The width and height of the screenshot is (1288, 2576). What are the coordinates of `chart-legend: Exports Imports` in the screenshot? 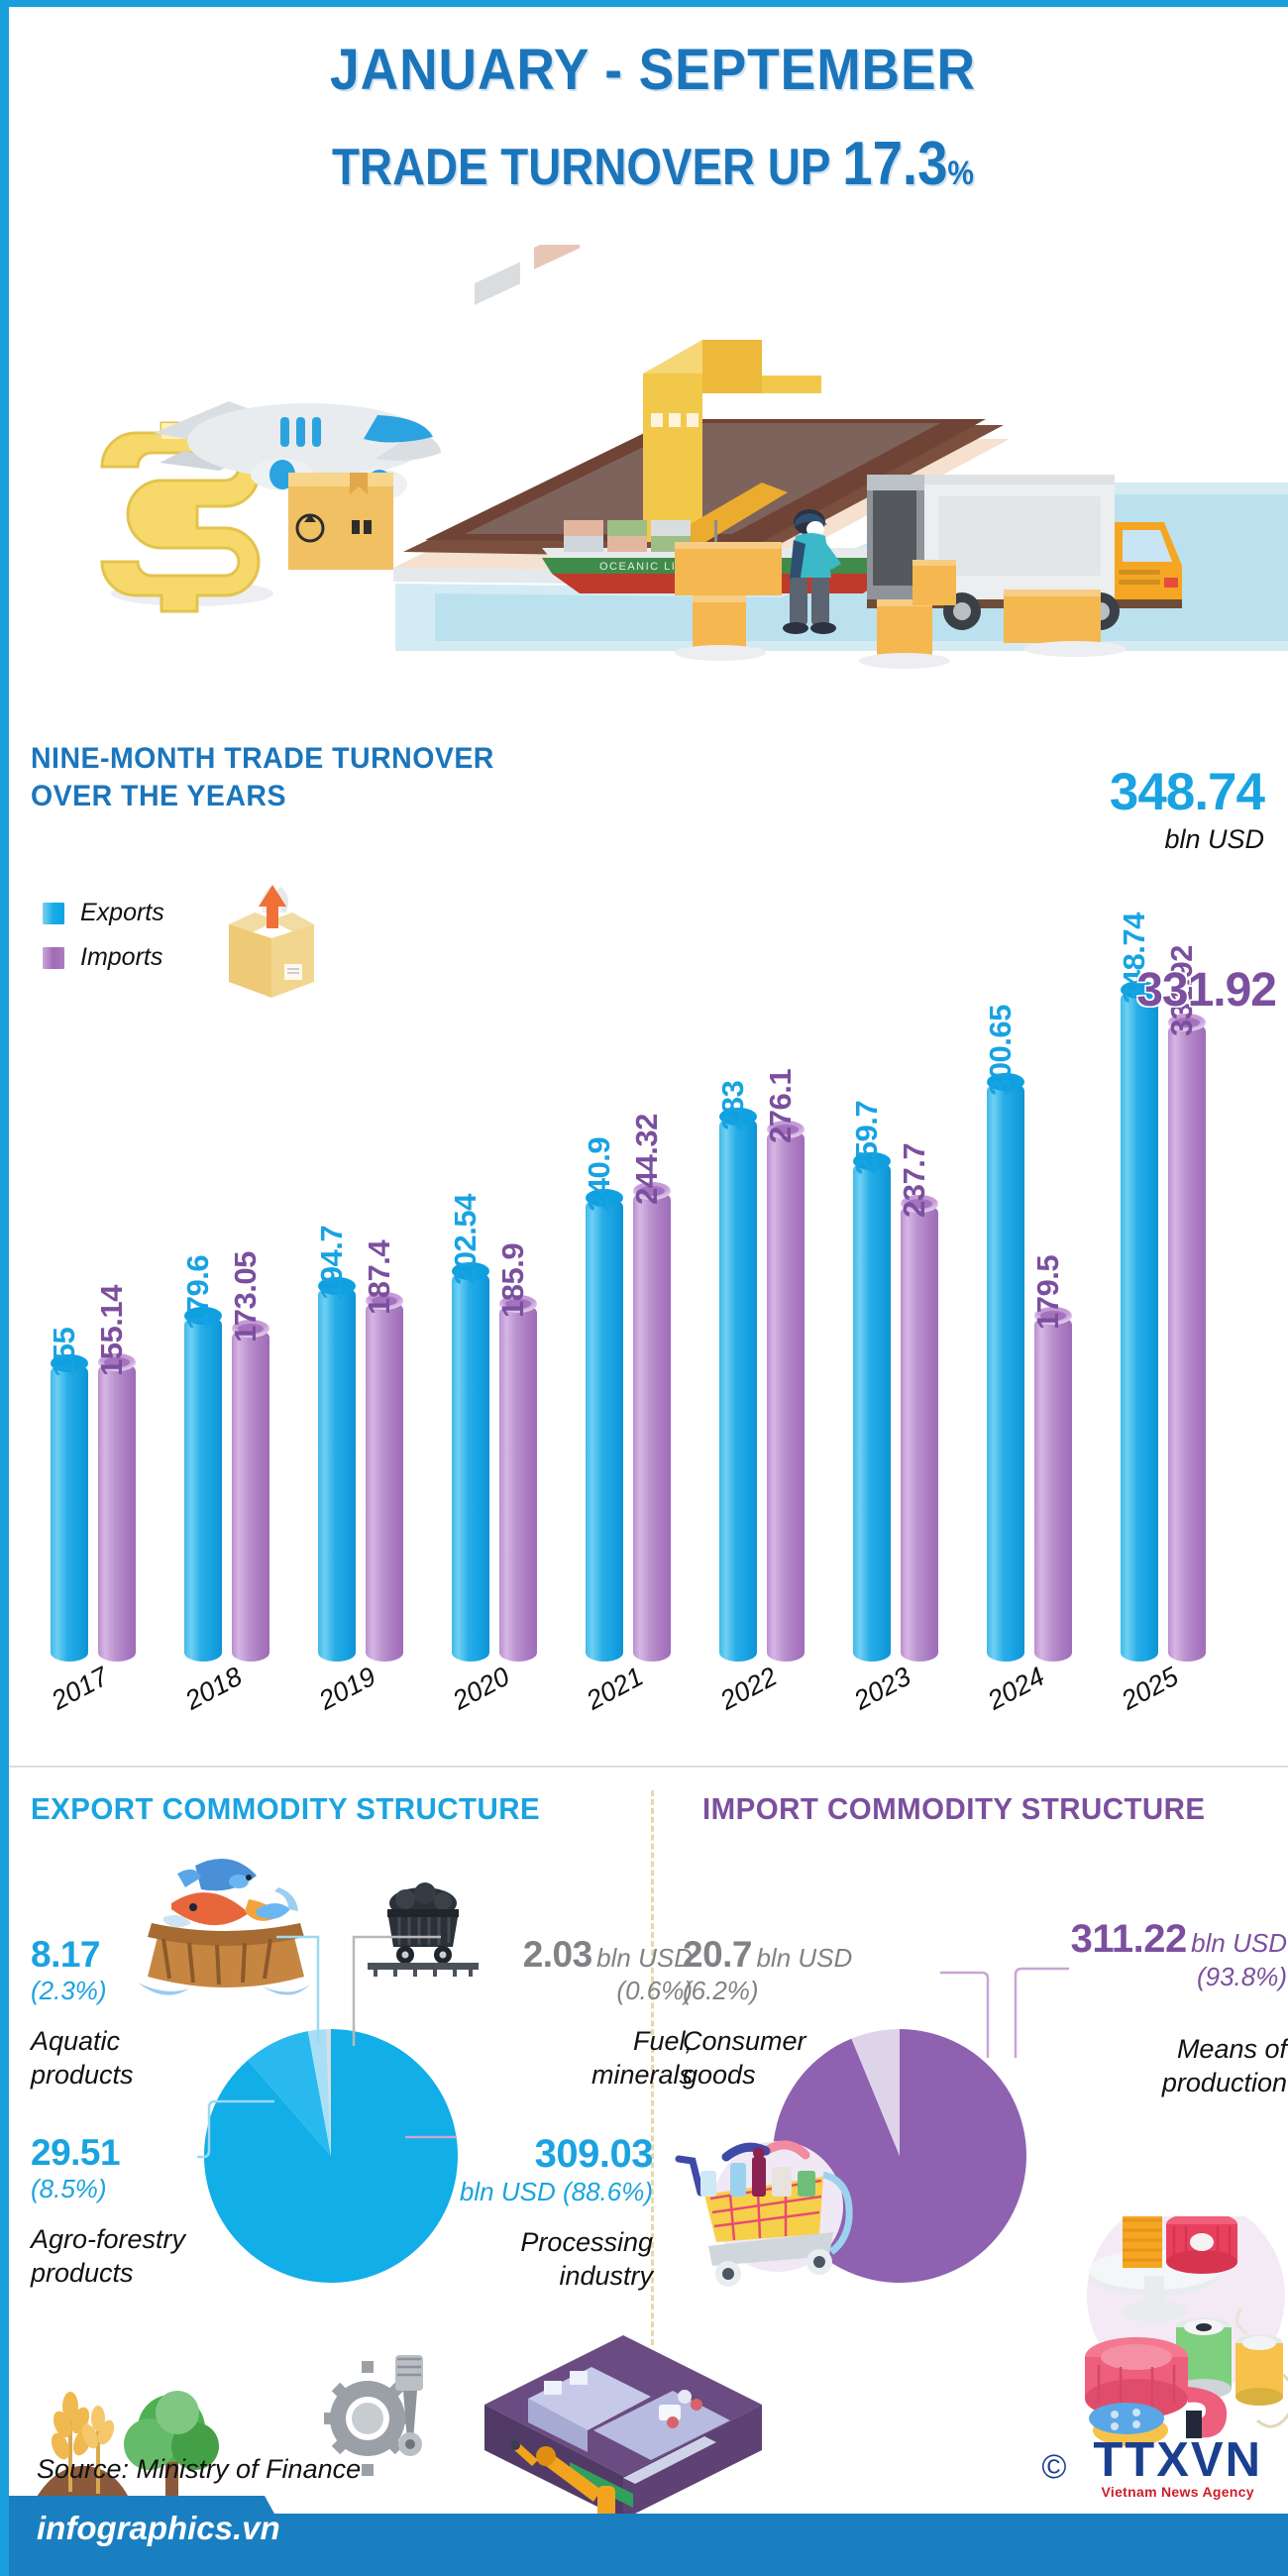 It's located at (103, 943).